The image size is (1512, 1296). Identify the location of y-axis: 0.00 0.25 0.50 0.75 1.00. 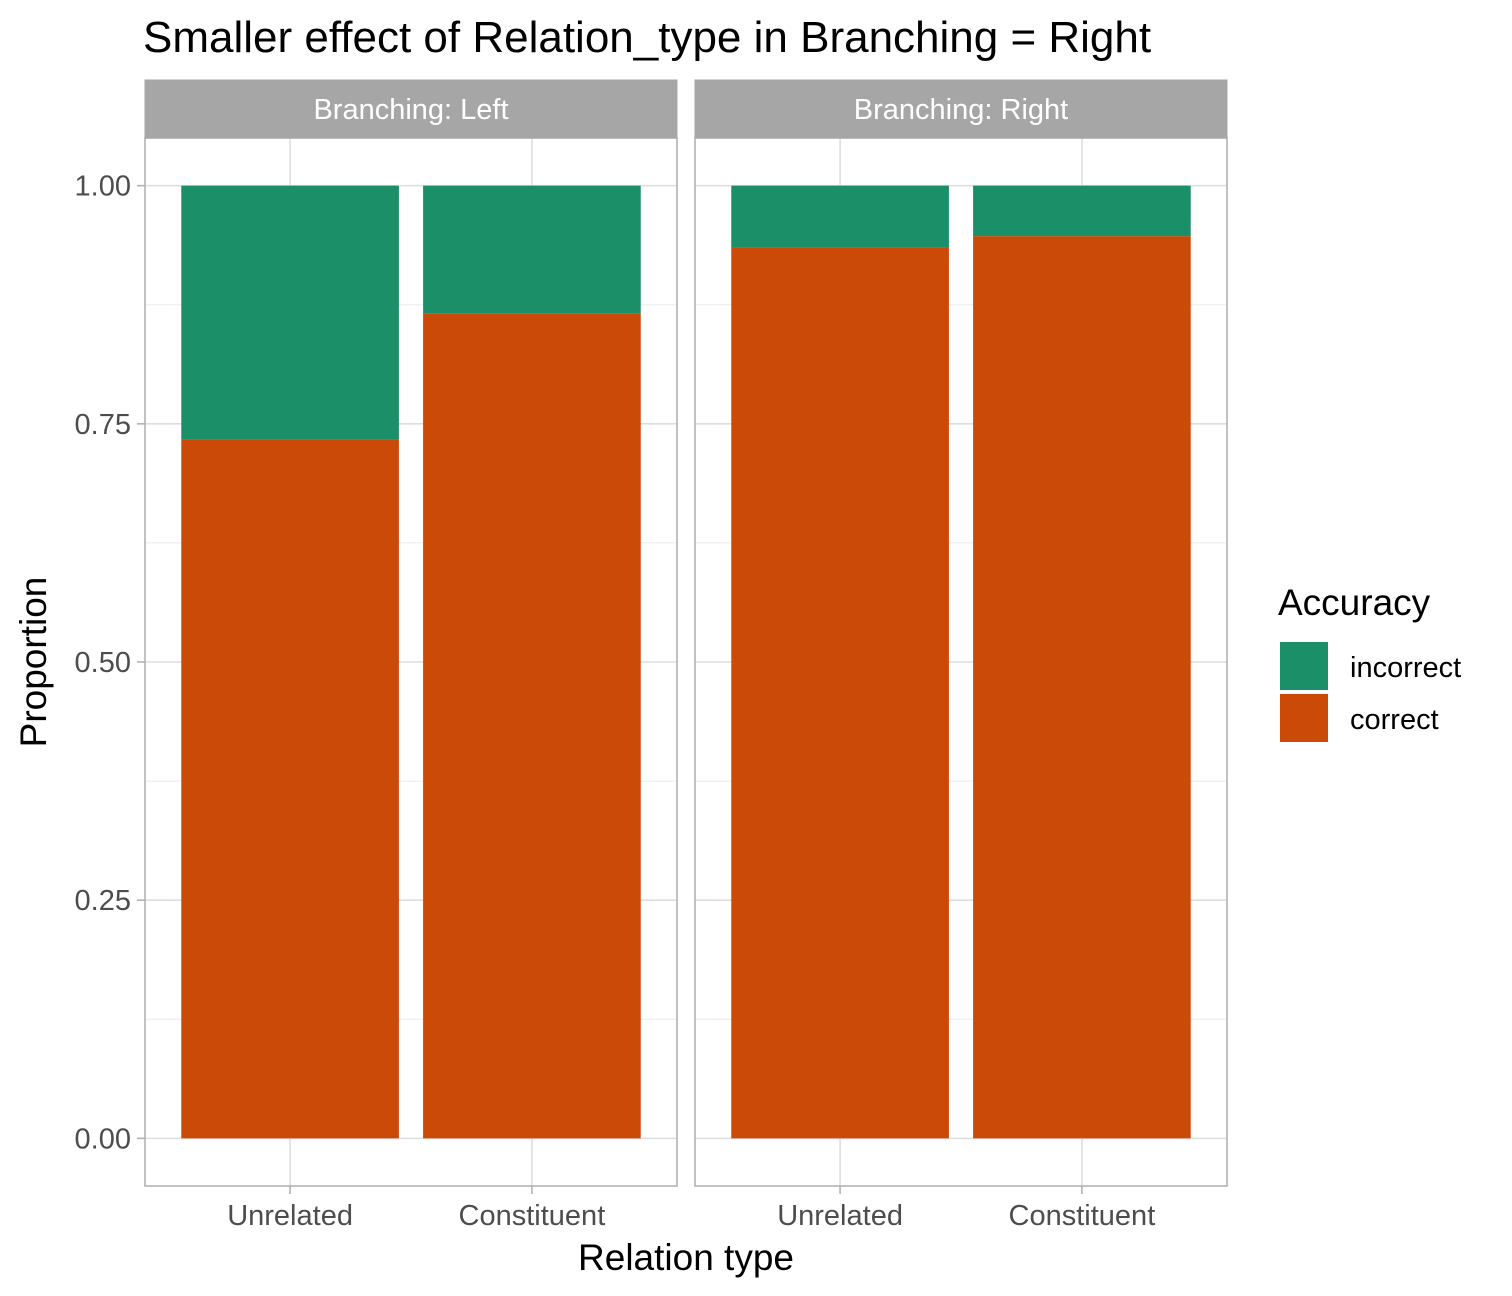
(110, 663).